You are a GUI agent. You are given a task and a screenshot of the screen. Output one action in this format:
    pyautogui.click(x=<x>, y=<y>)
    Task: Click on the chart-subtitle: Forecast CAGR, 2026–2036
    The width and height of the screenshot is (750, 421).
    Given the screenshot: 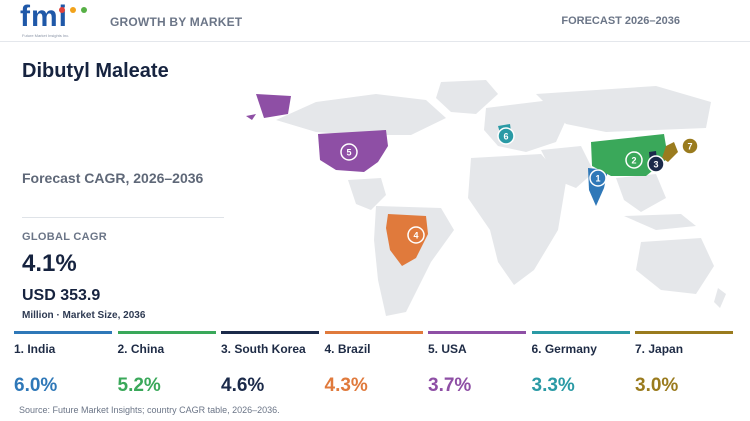 What is the action you would take?
    pyautogui.click(x=113, y=178)
    